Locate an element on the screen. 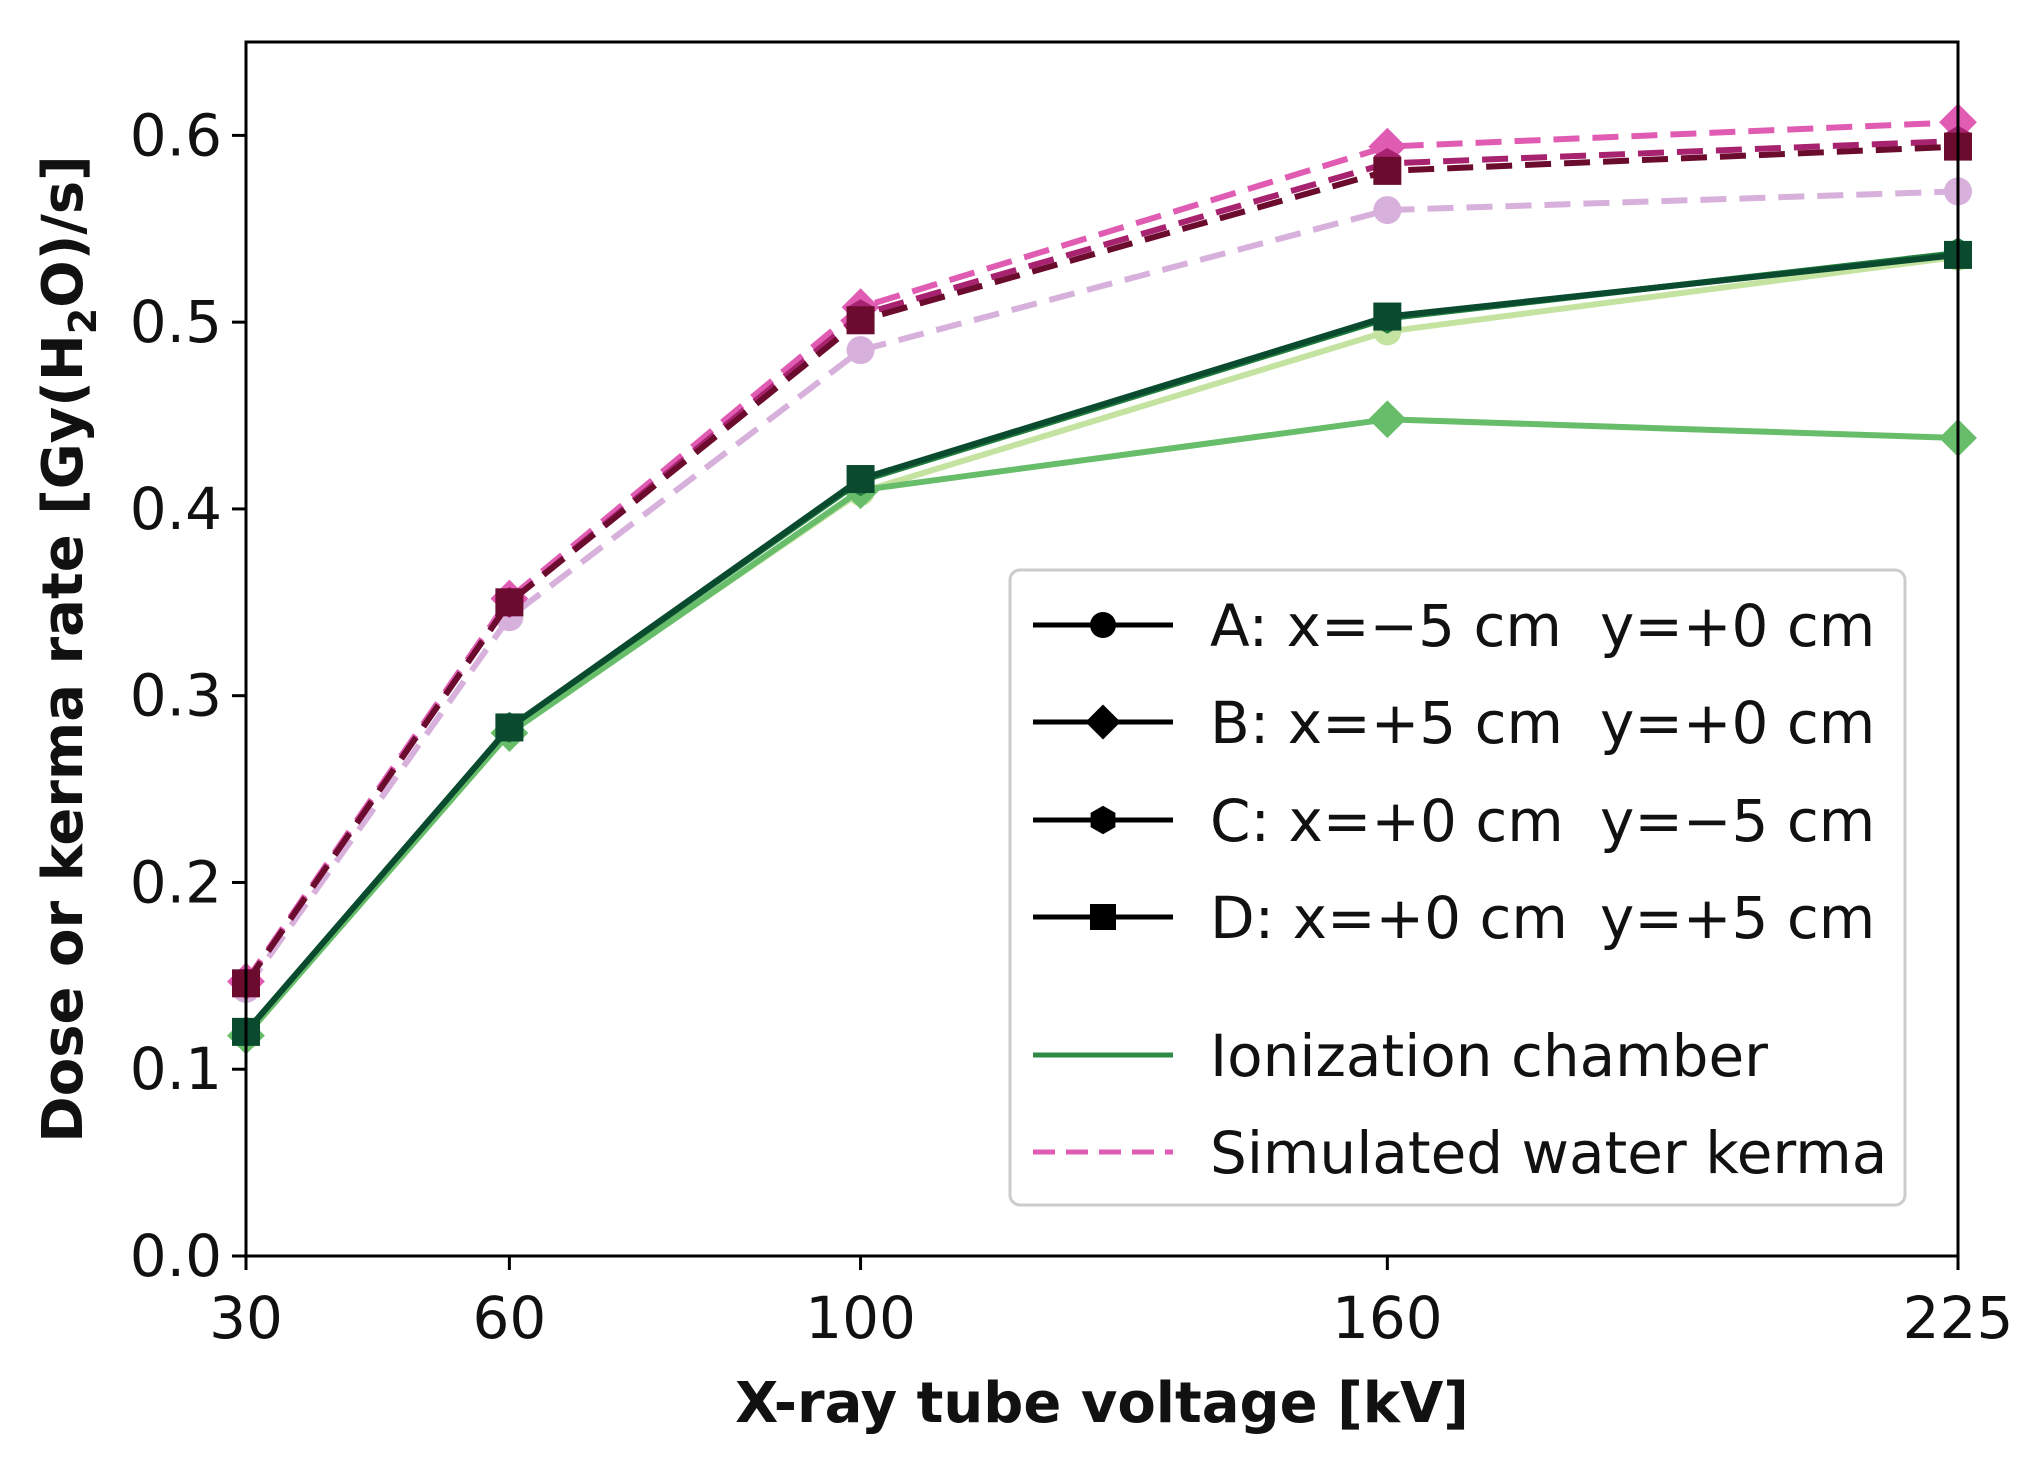 The width and height of the screenshot is (2026, 1462). legend-label: Simulated water kerma is located at coordinates (1548, 1153).